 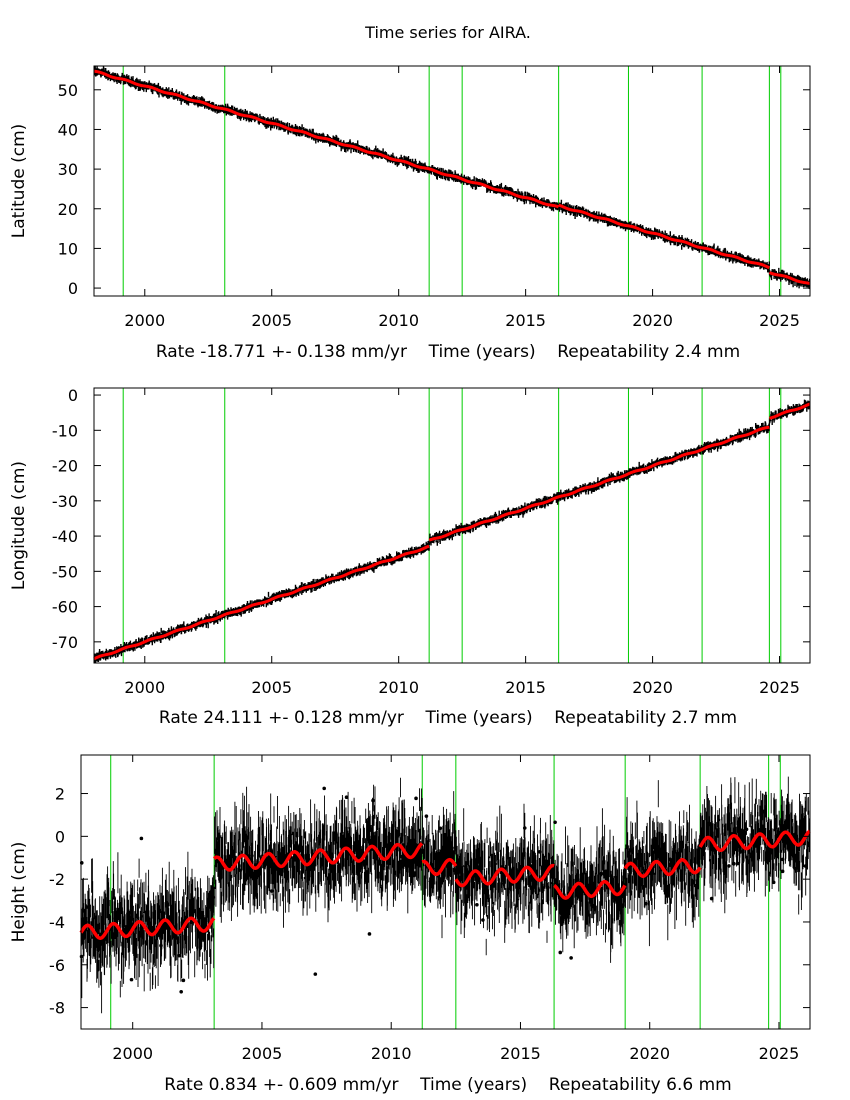 I want to click on height-y-tick-label: -2, so click(x=57, y=879).